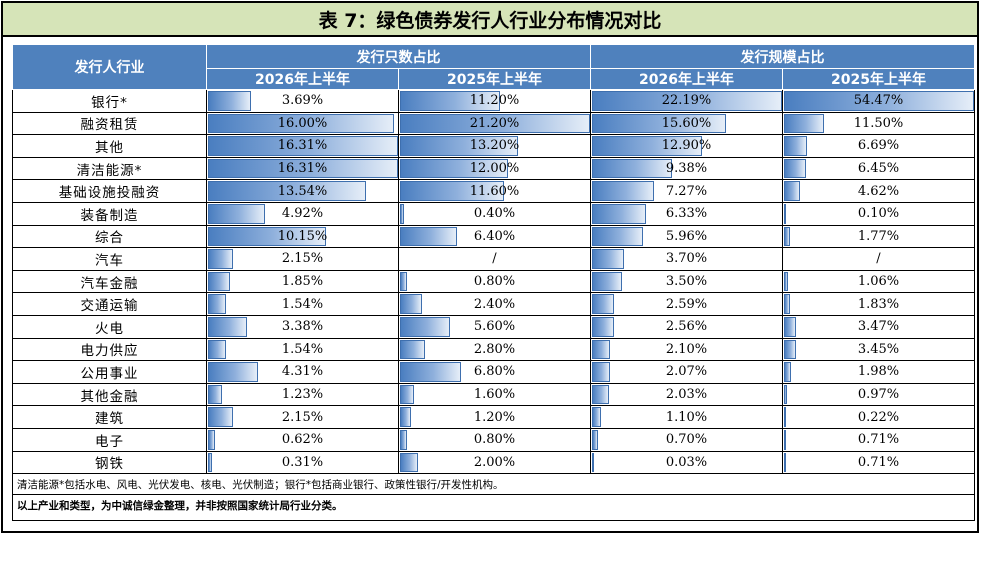 This screenshot has height=566, width=983. I want to click on share-value: 6.69%, so click(878, 146).